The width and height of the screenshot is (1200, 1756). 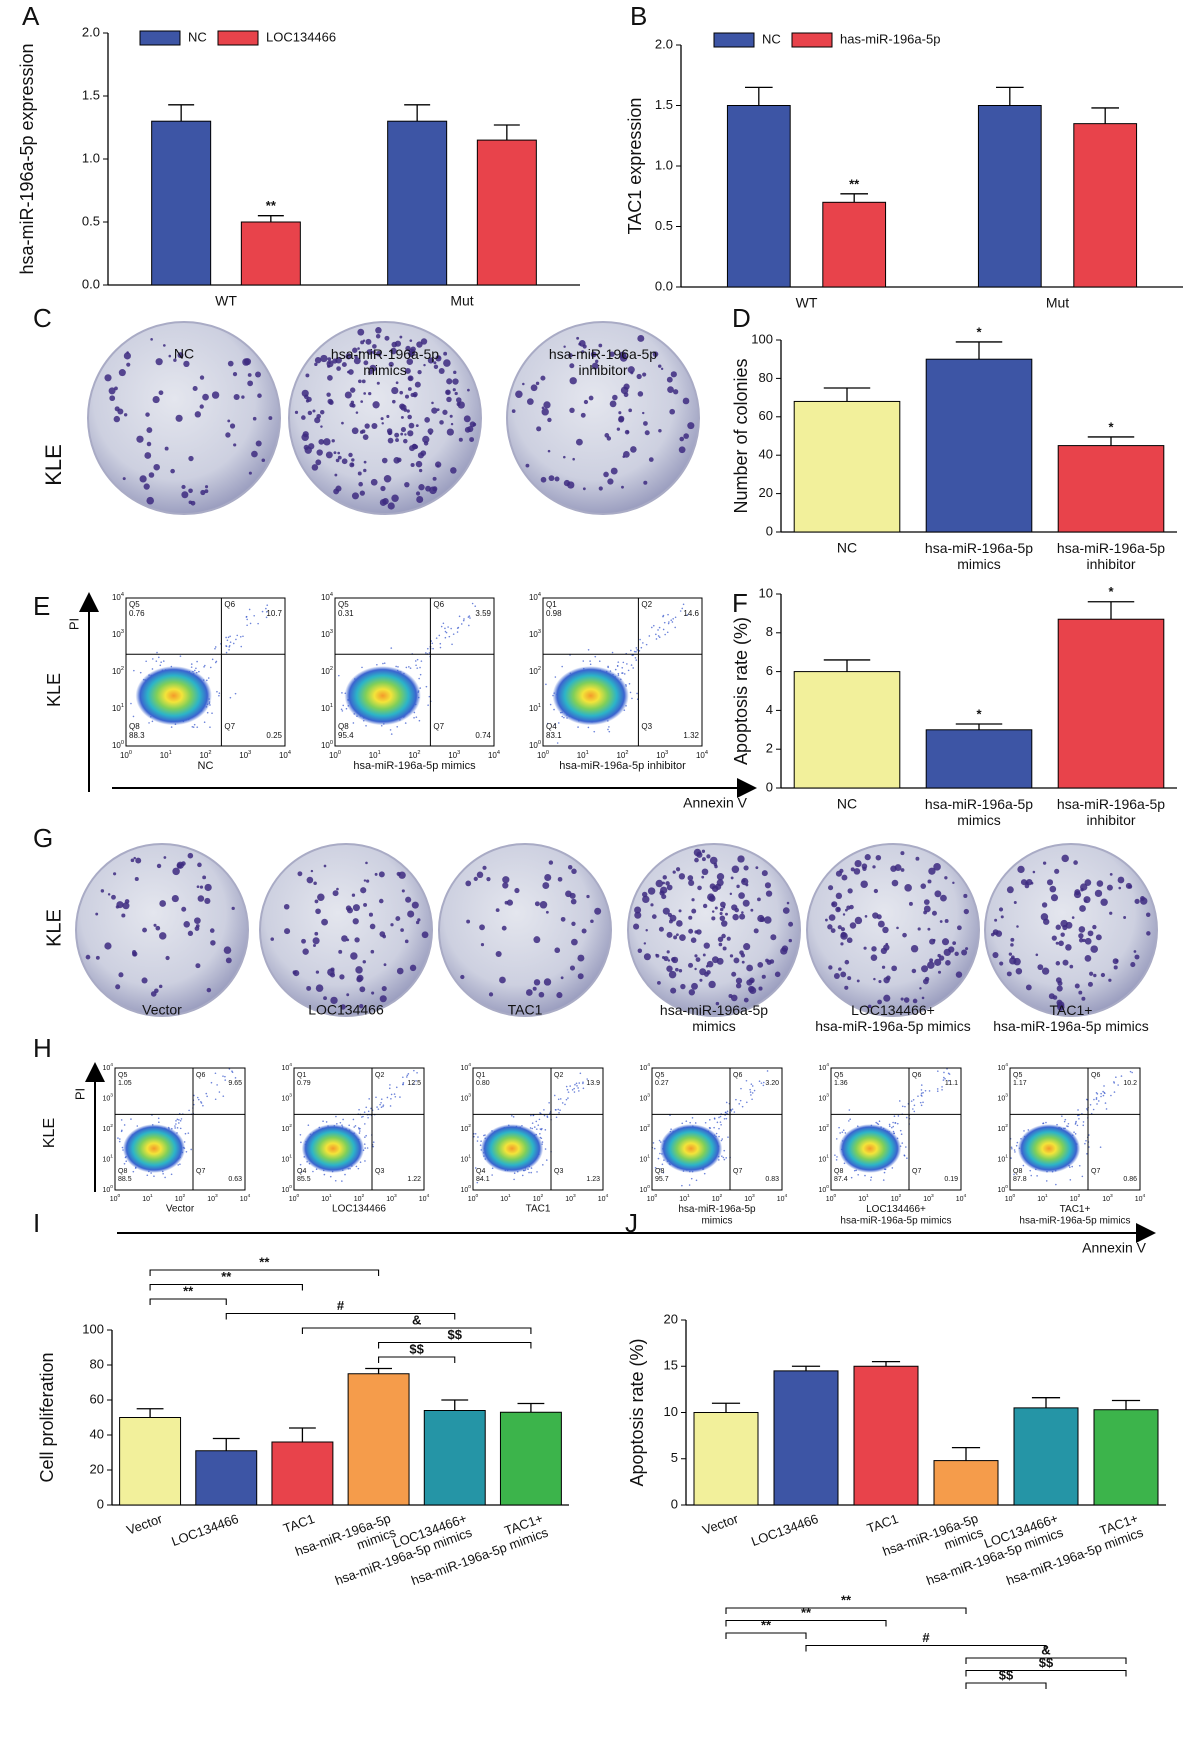 I want to click on tick-exponent: 0, so click(x=298, y=1196).